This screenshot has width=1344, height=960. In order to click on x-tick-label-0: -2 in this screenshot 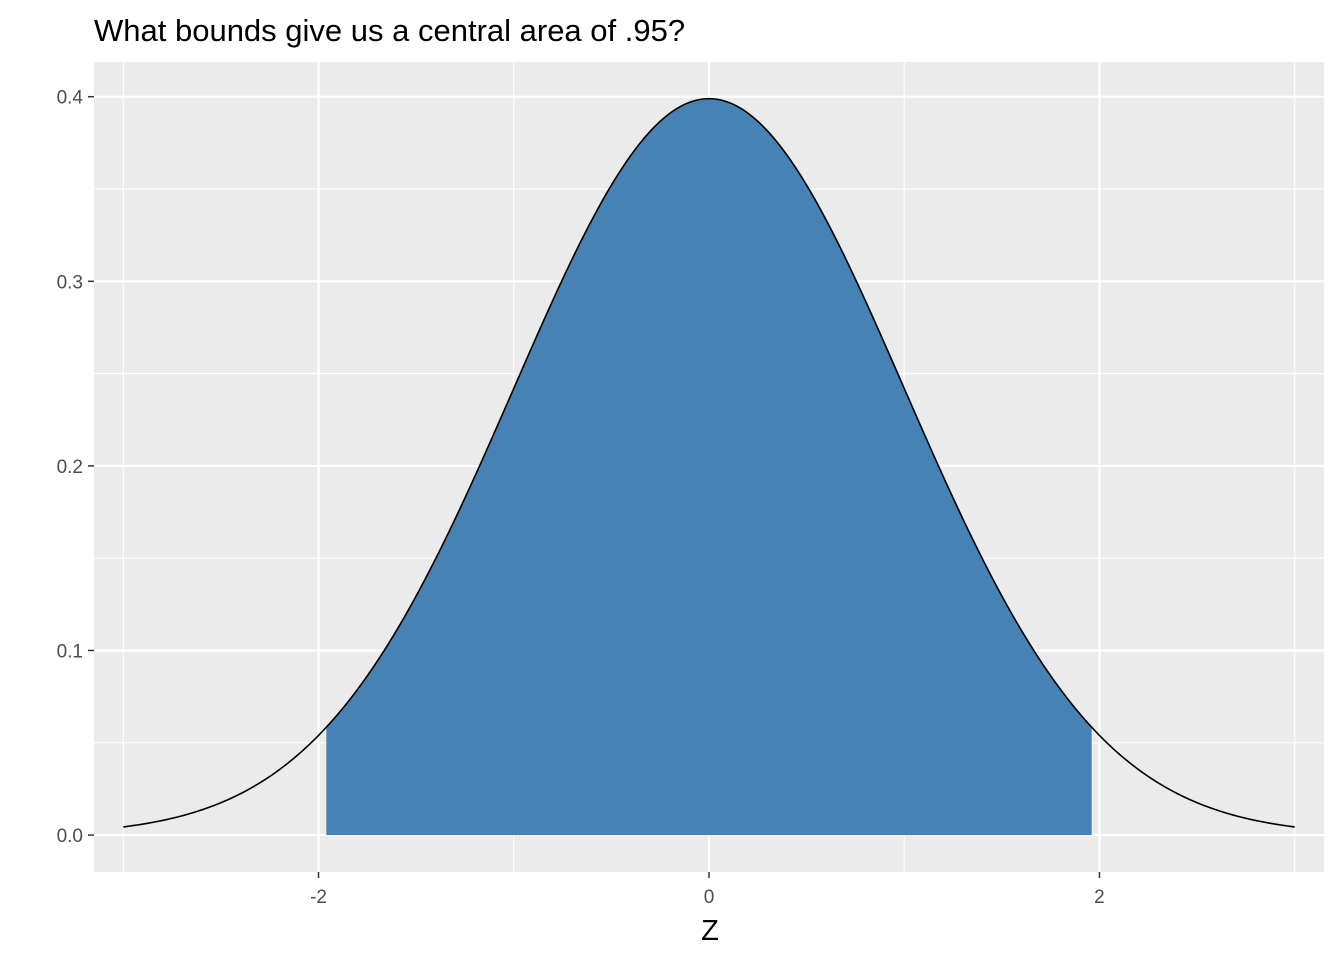, I will do `click(318, 897)`.